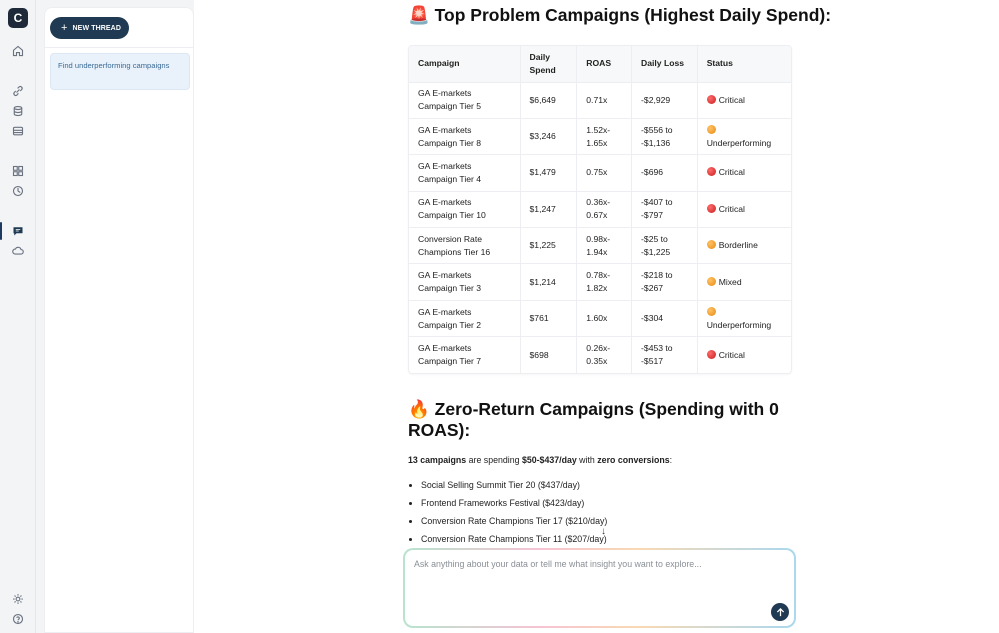 Image resolution: width=999 pixels, height=633 pixels. What do you see at coordinates (664, 246) in the screenshot?
I see `cell-loss: -$25 to -$1,225` at bounding box center [664, 246].